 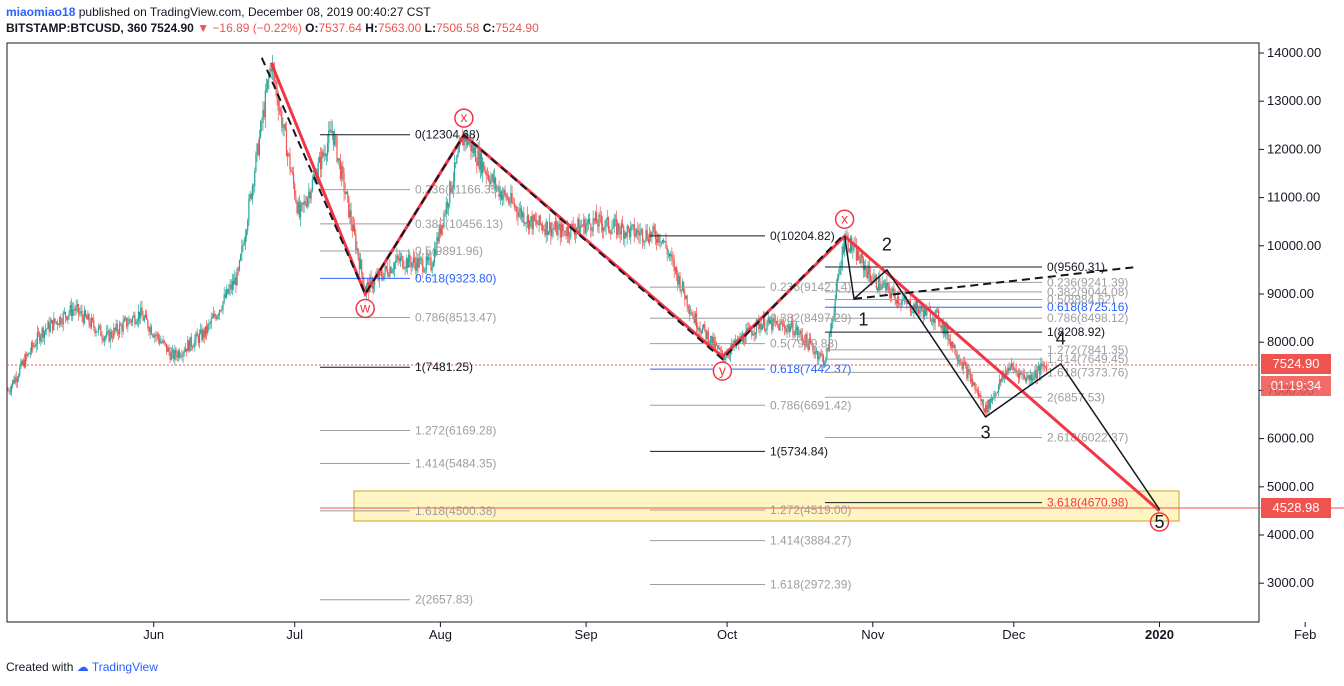 What do you see at coordinates (1290, 438) in the screenshot?
I see `y-tick-label: 6000.00` at bounding box center [1290, 438].